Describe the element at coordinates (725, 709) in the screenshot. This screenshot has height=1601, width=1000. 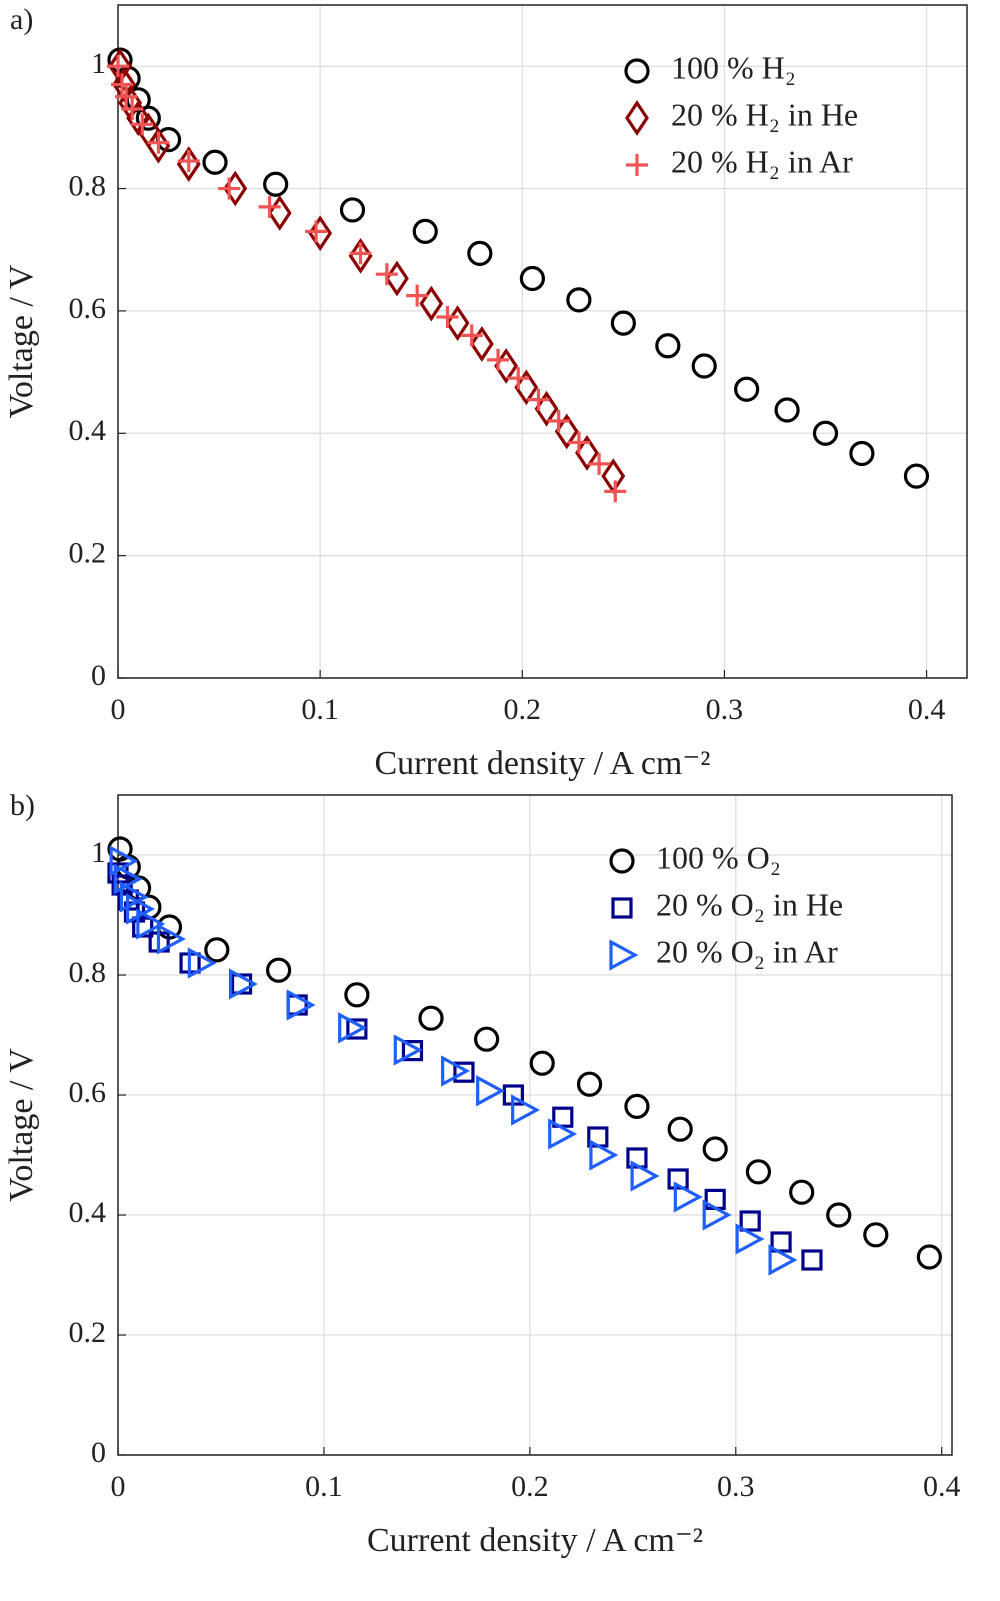
I see `x-tick-label: 0.3` at that location.